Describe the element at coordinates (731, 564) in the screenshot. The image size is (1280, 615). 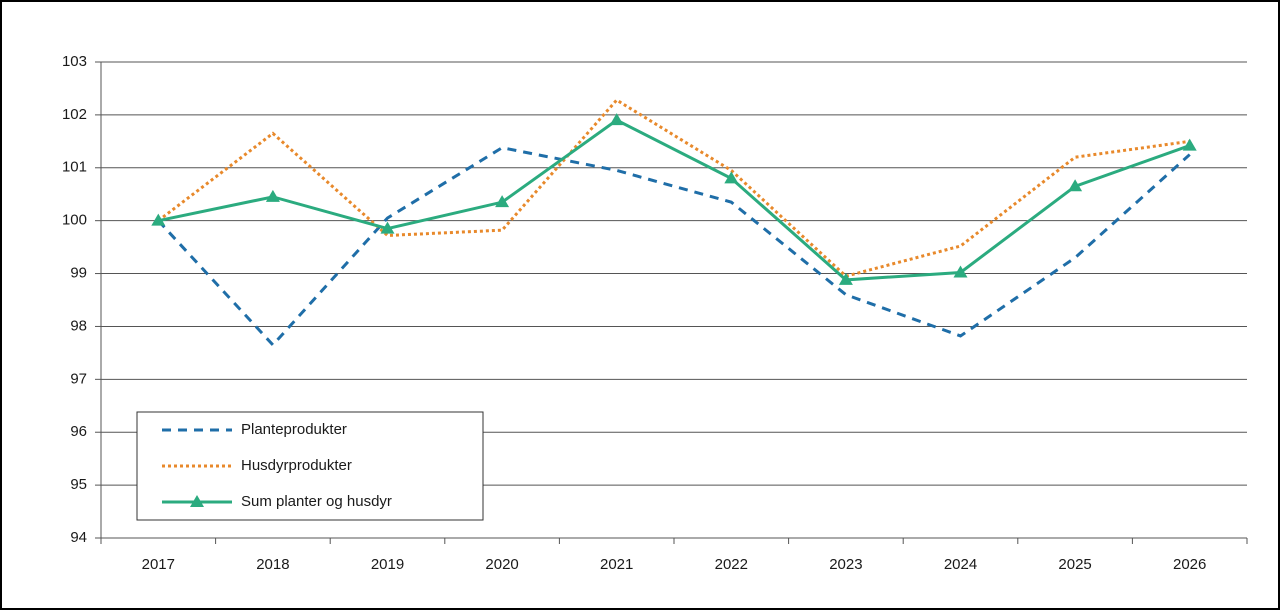
I see `x-tick-label: 2022` at that location.